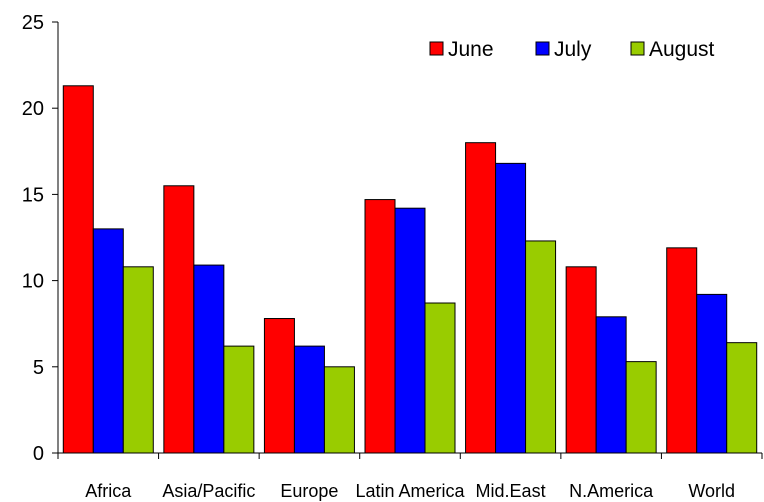 The image size is (764, 502). I want to click on bar-august-latin-america, so click(440, 378).